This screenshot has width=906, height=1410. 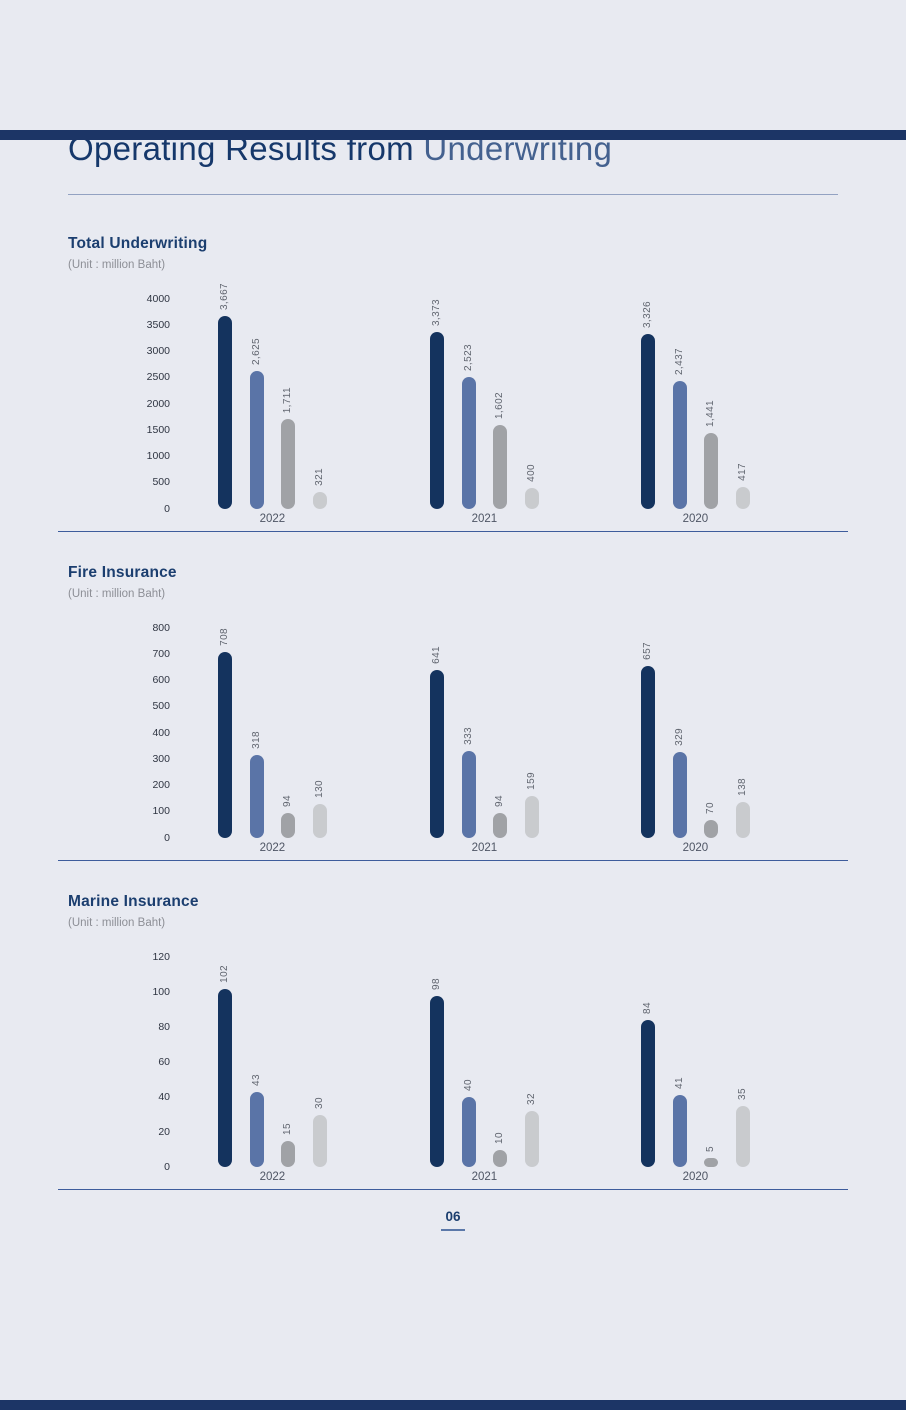 I want to click on bar-value-label: 98, so click(x=436, y=983).